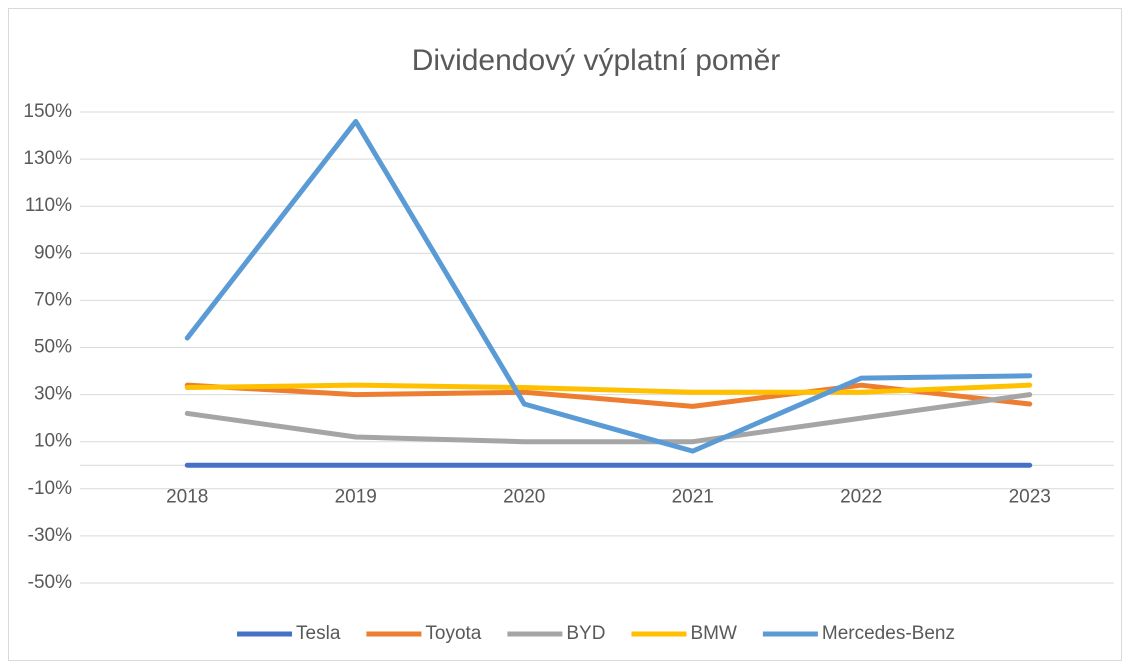 Image resolution: width=1131 pixels, height=669 pixels. I want to click on y-tick-label: -50%, so click(50, 582).